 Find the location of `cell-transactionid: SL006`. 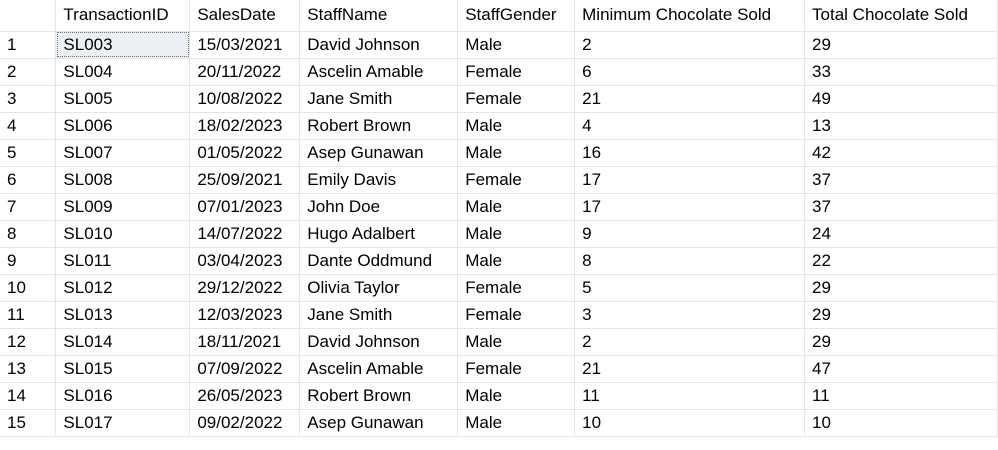

cell-transactionid: SL006 is located at coordinates (123, 126).